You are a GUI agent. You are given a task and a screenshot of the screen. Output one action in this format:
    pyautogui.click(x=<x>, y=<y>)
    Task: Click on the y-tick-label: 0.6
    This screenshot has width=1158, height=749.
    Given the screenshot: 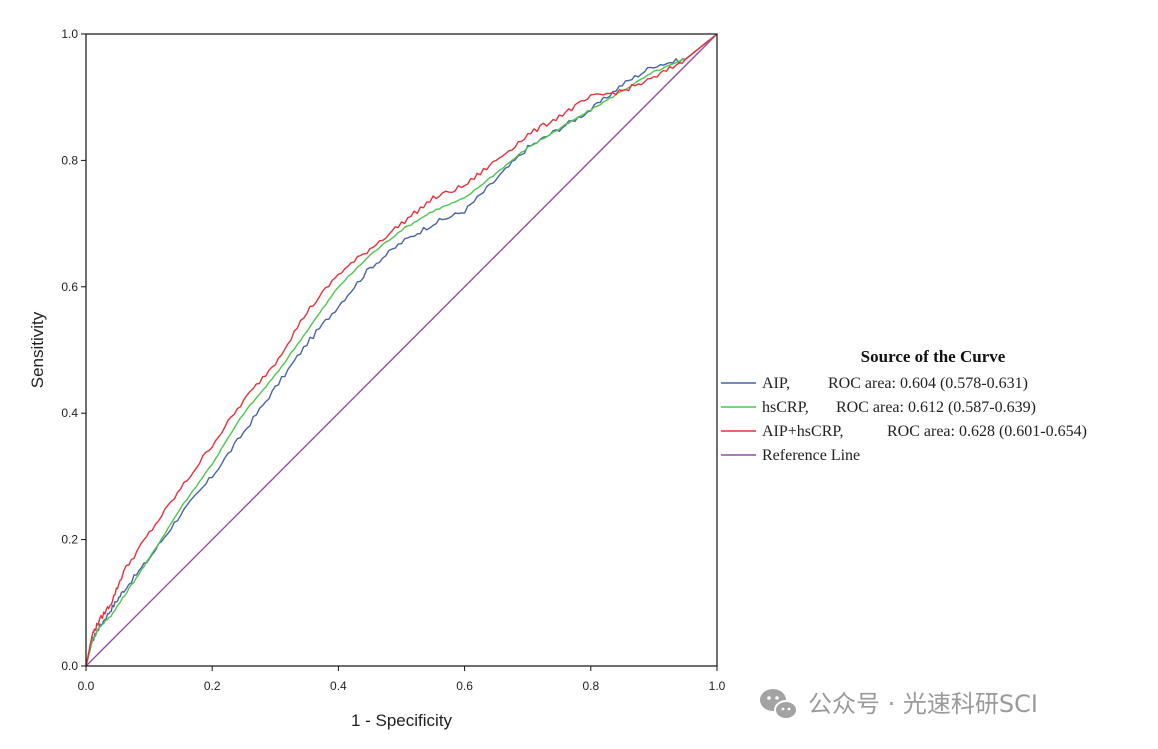 What is the action you would take?
    pyautogui.click(x=69, y=287)
    